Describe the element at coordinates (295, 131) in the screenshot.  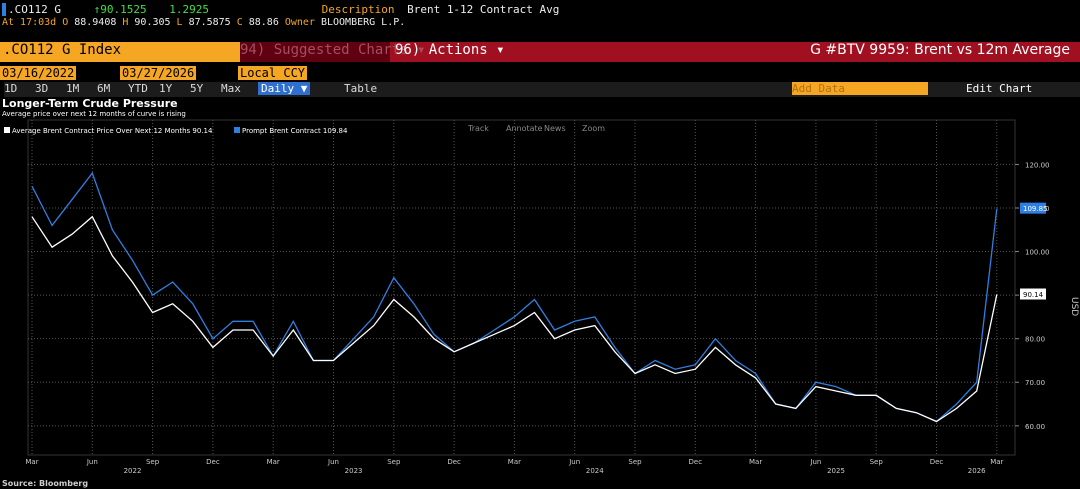
I see `legend-label: Prompt Brent Contract 109.84` at that location.